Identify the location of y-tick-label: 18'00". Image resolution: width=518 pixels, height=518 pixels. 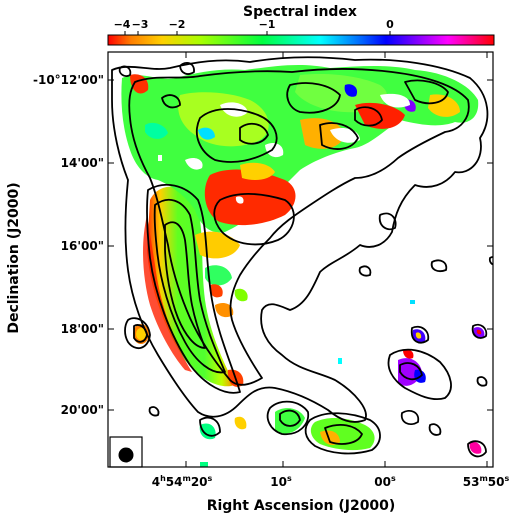
(82, 329).